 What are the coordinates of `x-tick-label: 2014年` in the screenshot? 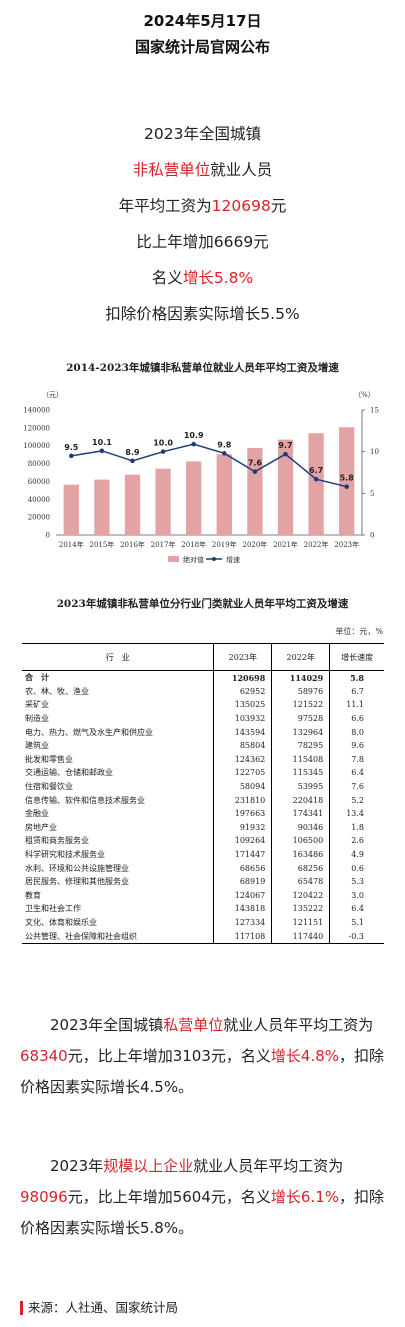 It's located at (71, 544).